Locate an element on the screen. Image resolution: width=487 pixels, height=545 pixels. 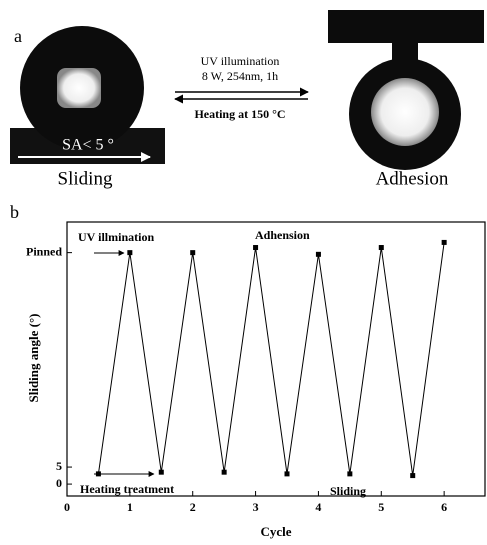
x-tick-label: 5 is located at coordinates (381, 507).